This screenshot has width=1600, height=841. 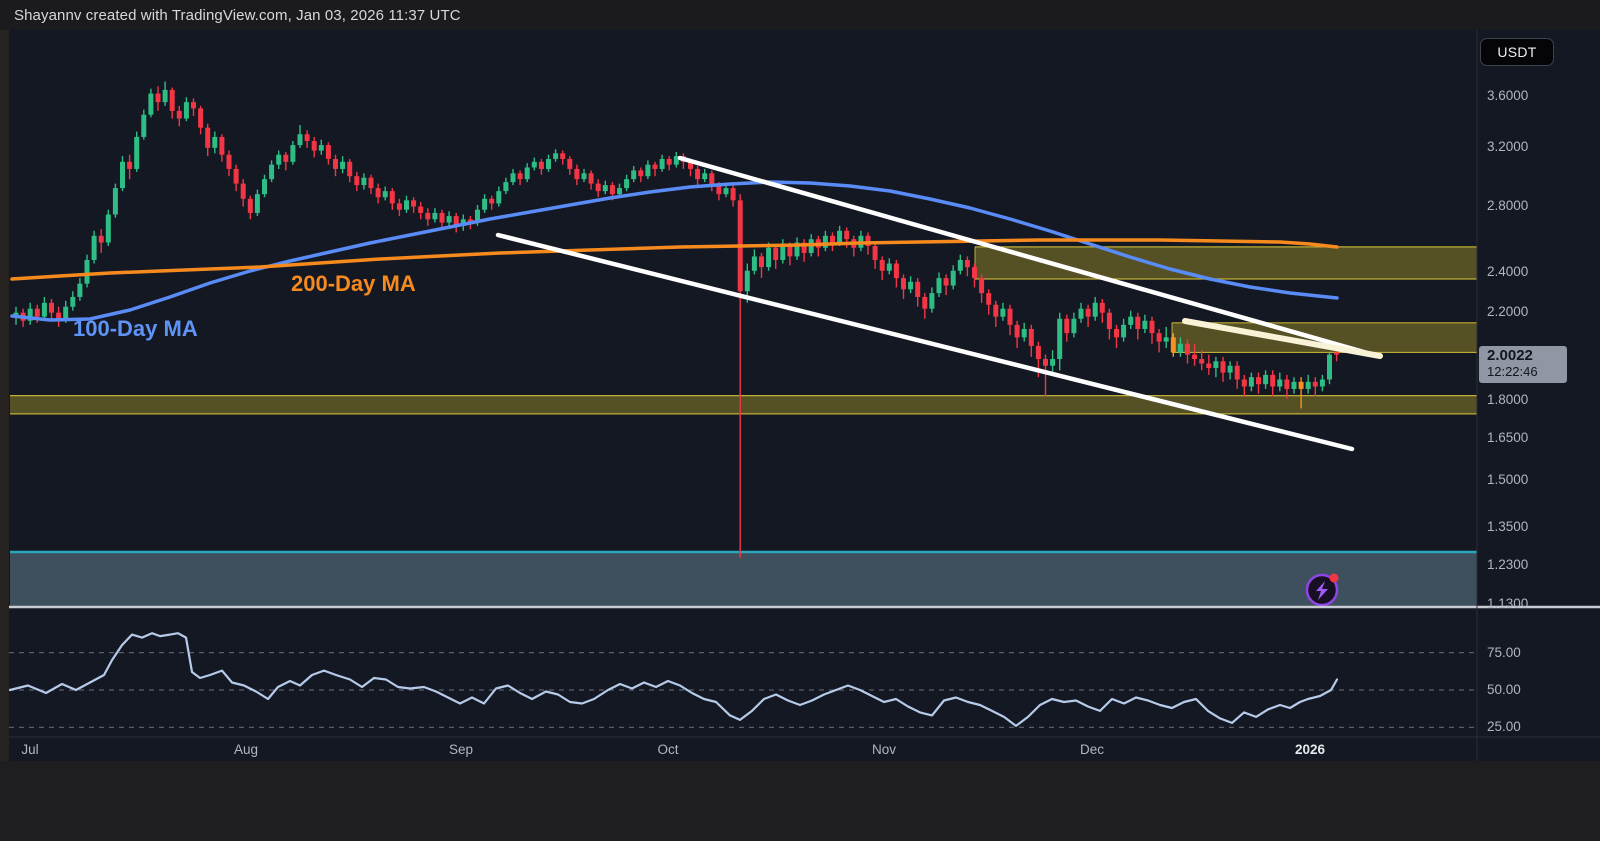 I want to click on price-axis-label: 1.3500, so click(x=1508, y=526).